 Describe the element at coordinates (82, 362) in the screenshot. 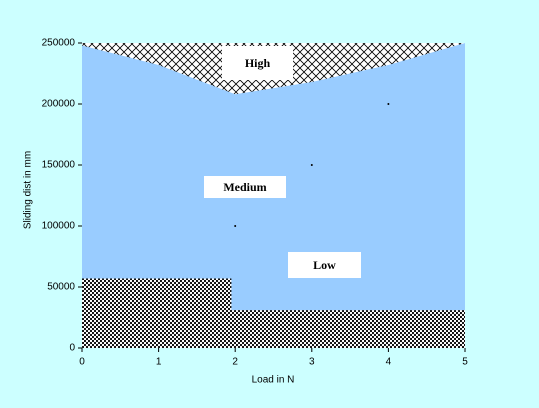

I see `x-tick-label: 0` at that location.